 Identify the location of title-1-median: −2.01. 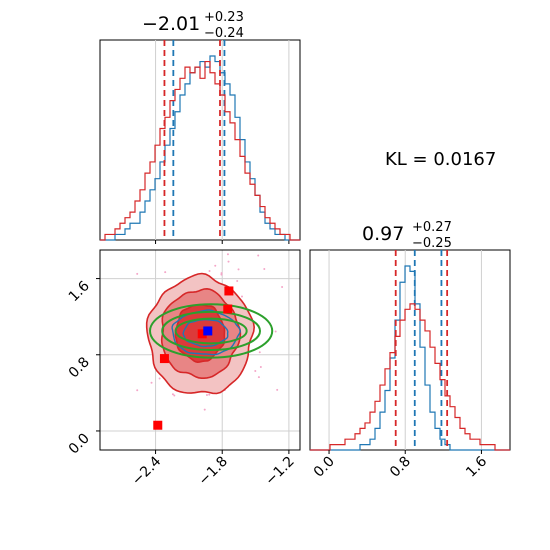
(171, 24).